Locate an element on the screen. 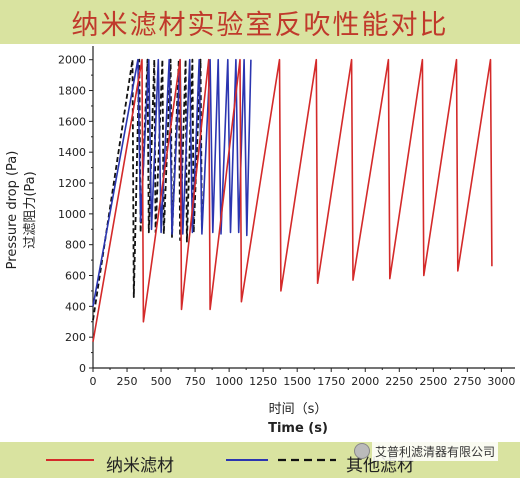 The height and width of the screenshot is (478, 520). x-tick-label: 2250 is located at coordinates (399, 381).